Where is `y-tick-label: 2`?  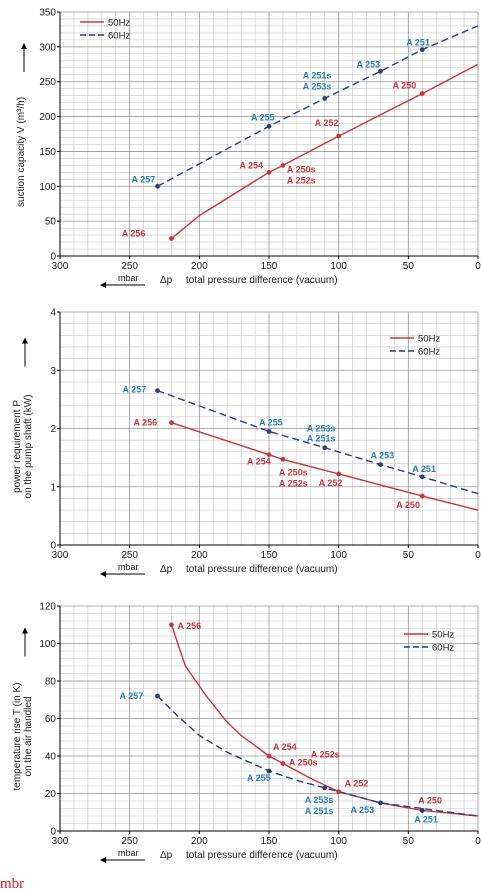 y-tick-label: 2 is located at coordinates (53, 429).